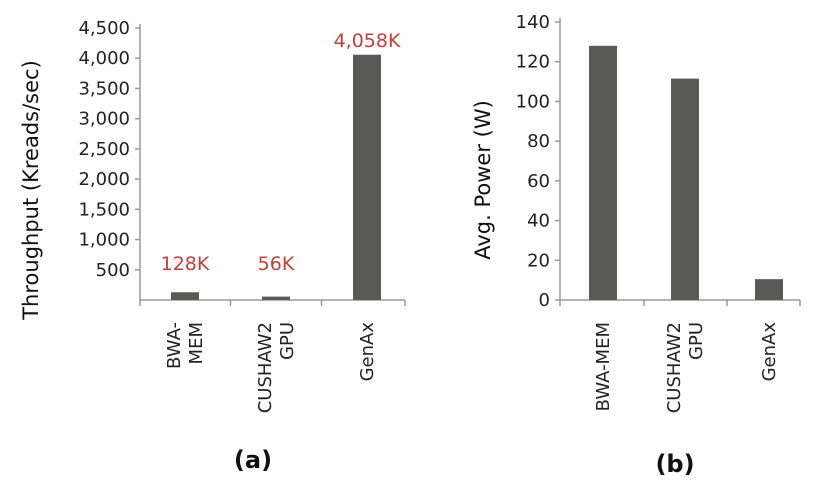 The width and height of the screenshot is (830, 492). Describe the element at coordinates (367, 352) in the screenshot. I see `chart1-category-label: GenAx` at that location.